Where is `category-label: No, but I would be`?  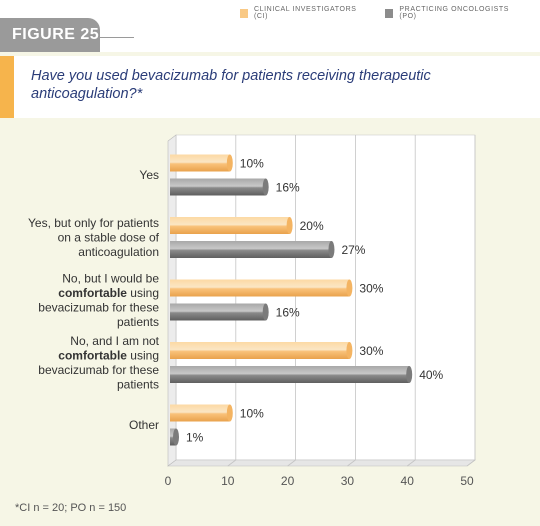 category-label: No, but I would be is located at coordinates (110, 278).